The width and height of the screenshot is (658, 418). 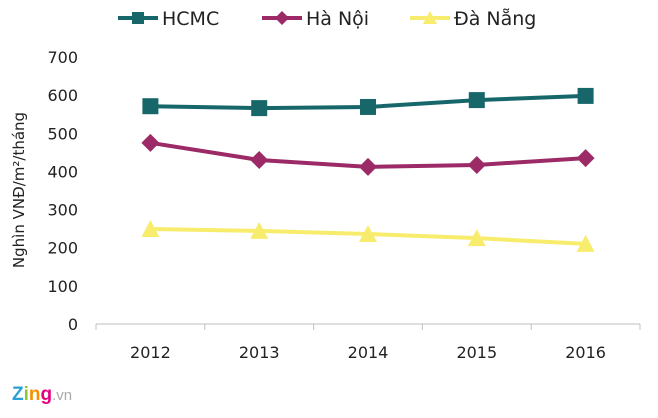 I want to click on y-tick-label: 0, so click(x=73, y=324).